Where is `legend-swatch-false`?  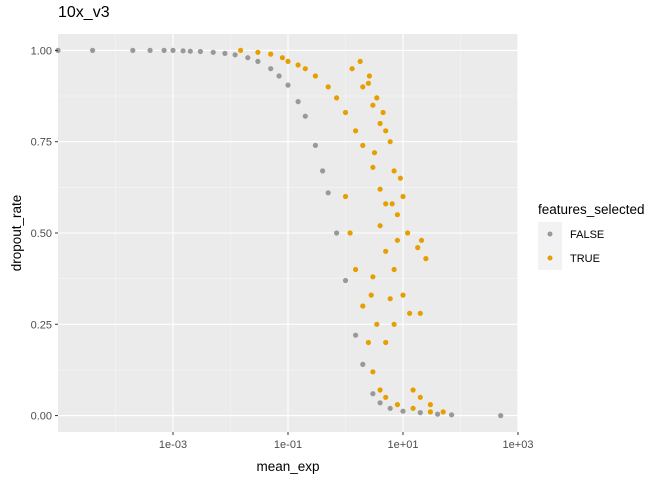
legend-swatch-false is located at coordinates (550, 234).